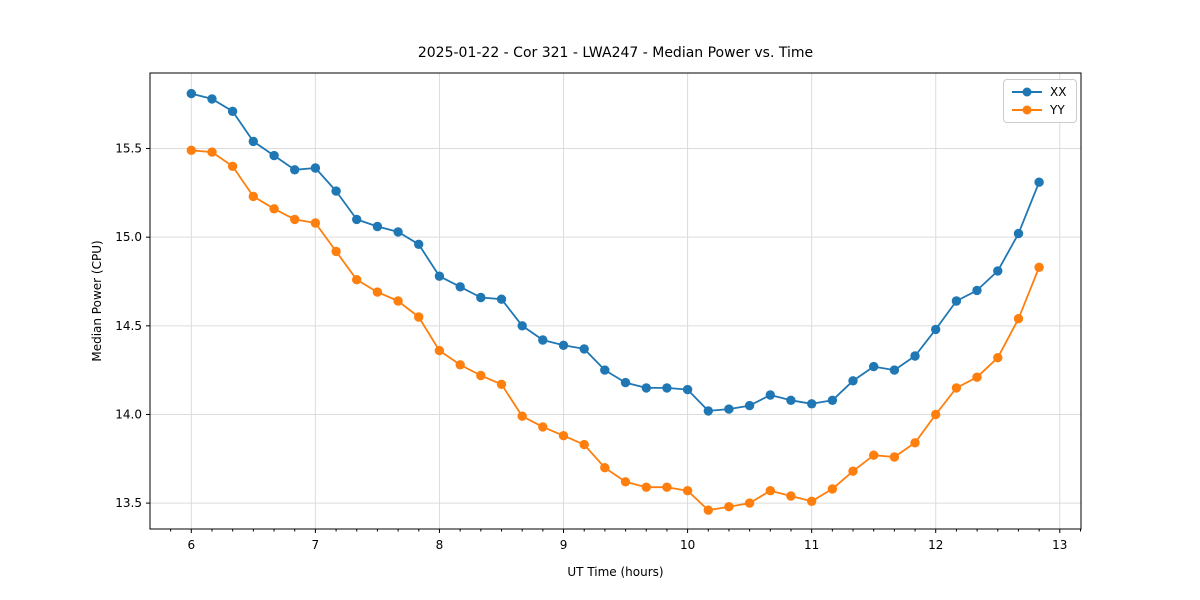  What do you see at coordinates (935, 545) in the screenshot?
I see `svg-text: 12` at bounding box center [935, 545].